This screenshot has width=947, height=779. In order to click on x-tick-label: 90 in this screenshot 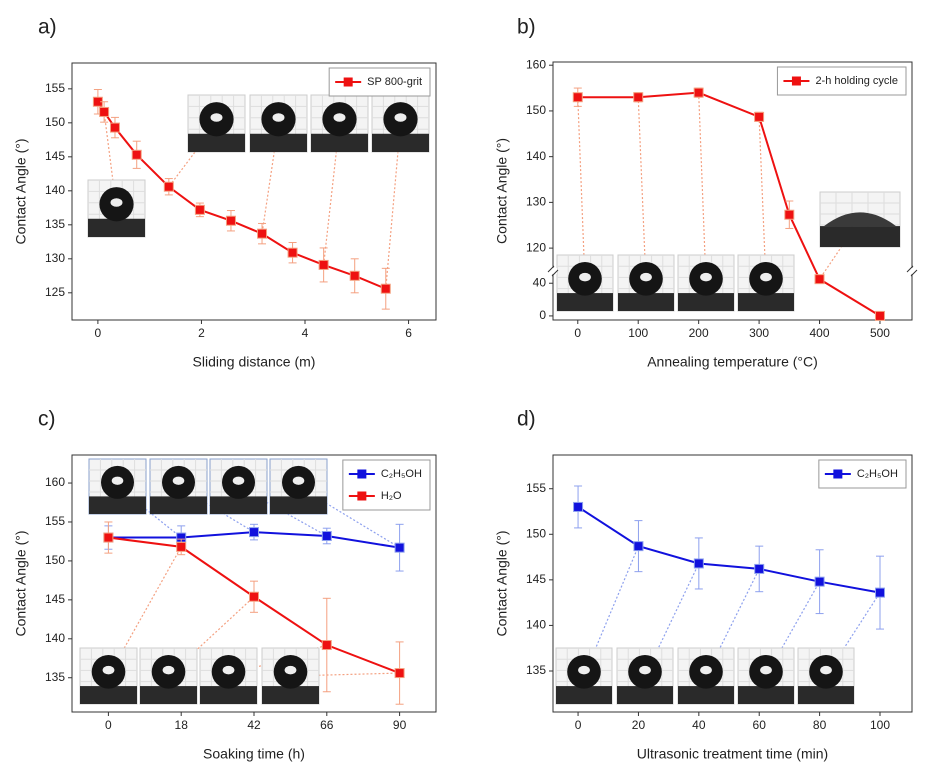, I will do `click(400, 725)`.